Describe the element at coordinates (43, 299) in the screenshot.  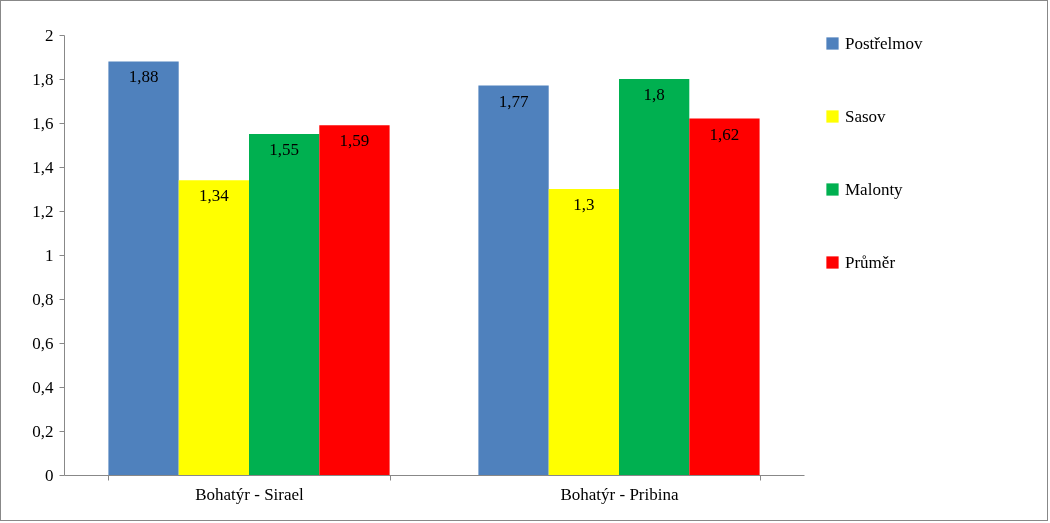
I see `y-tick-label: 0,8` at that location.